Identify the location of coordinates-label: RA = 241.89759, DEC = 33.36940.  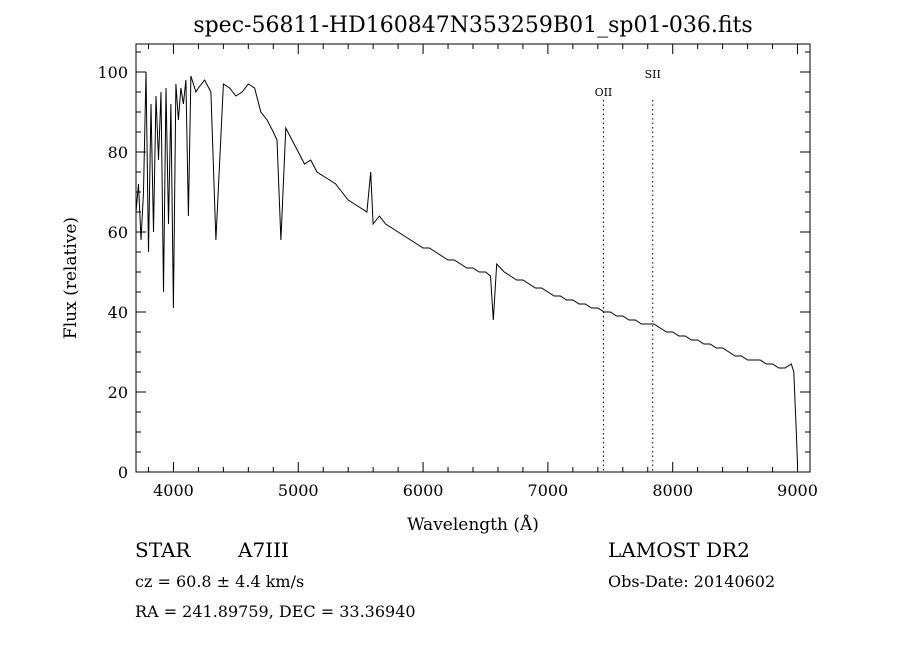
(275, 611).